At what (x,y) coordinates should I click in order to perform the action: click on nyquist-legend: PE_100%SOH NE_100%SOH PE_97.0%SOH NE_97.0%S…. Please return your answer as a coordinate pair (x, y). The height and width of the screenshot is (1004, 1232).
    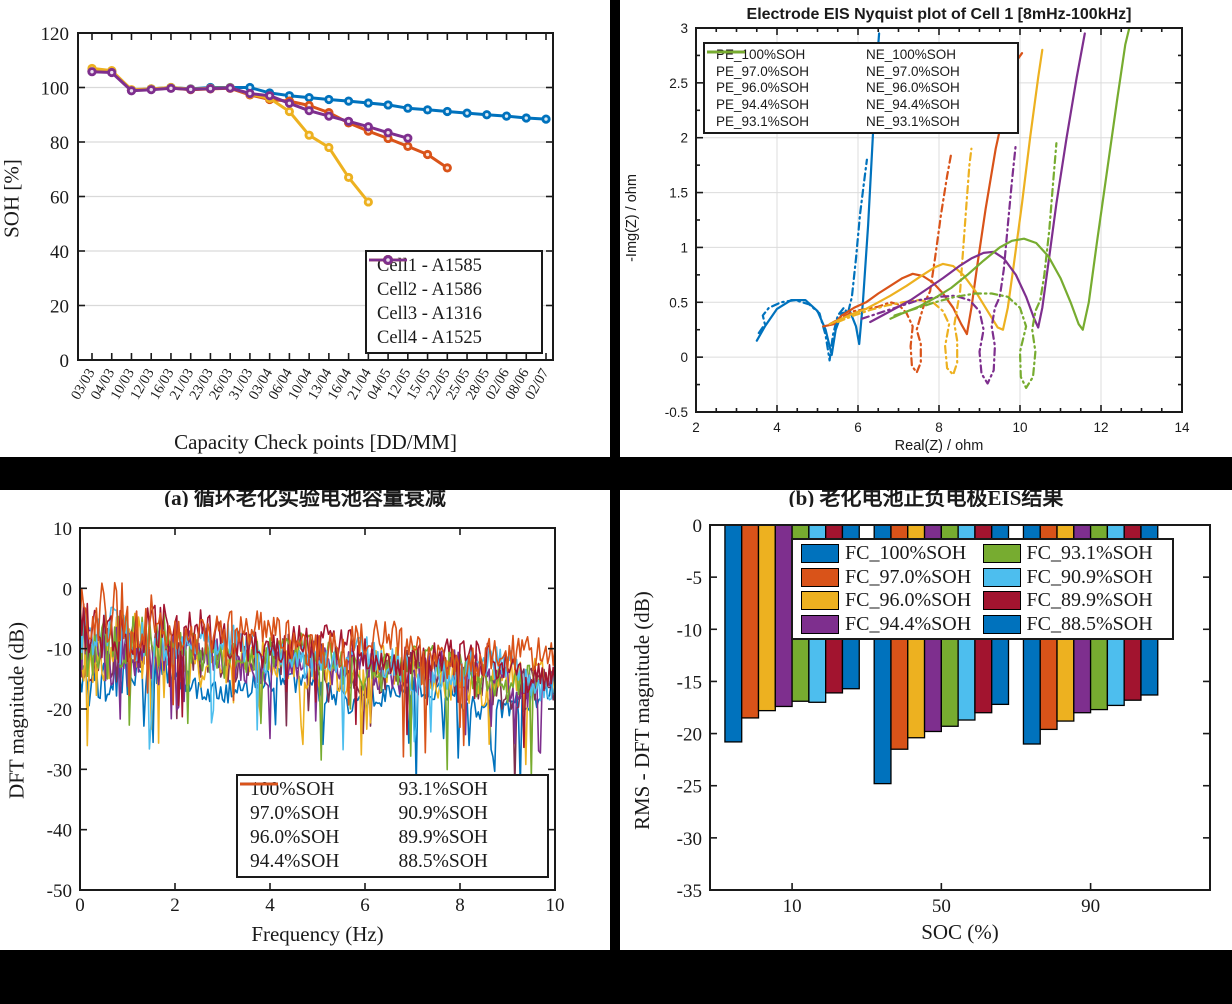
    Looking at the image, I should click on (861, 88).